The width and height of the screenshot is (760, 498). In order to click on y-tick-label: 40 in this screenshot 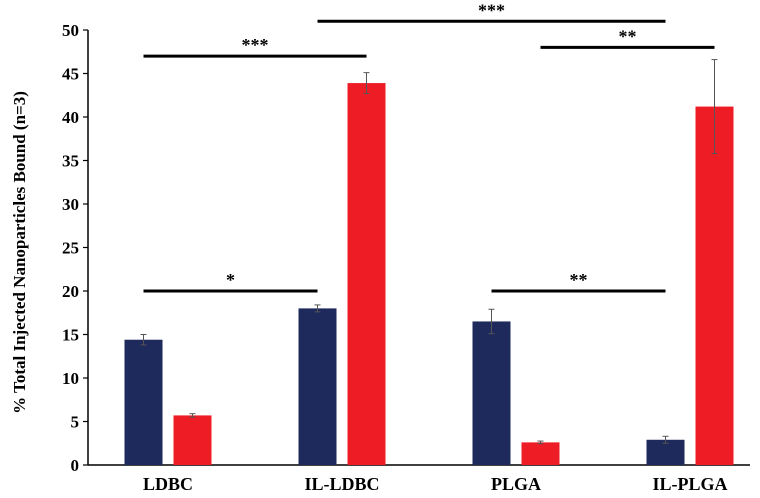, I will do `click(70, 117)`.